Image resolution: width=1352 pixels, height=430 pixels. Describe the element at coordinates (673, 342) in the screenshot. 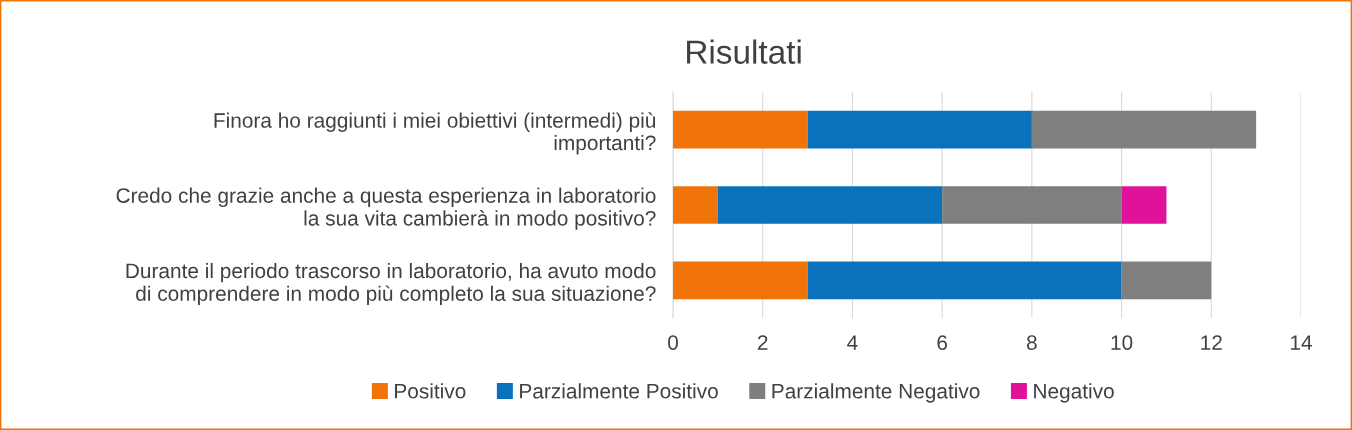

I see `x-tick-label: 0` at that location.